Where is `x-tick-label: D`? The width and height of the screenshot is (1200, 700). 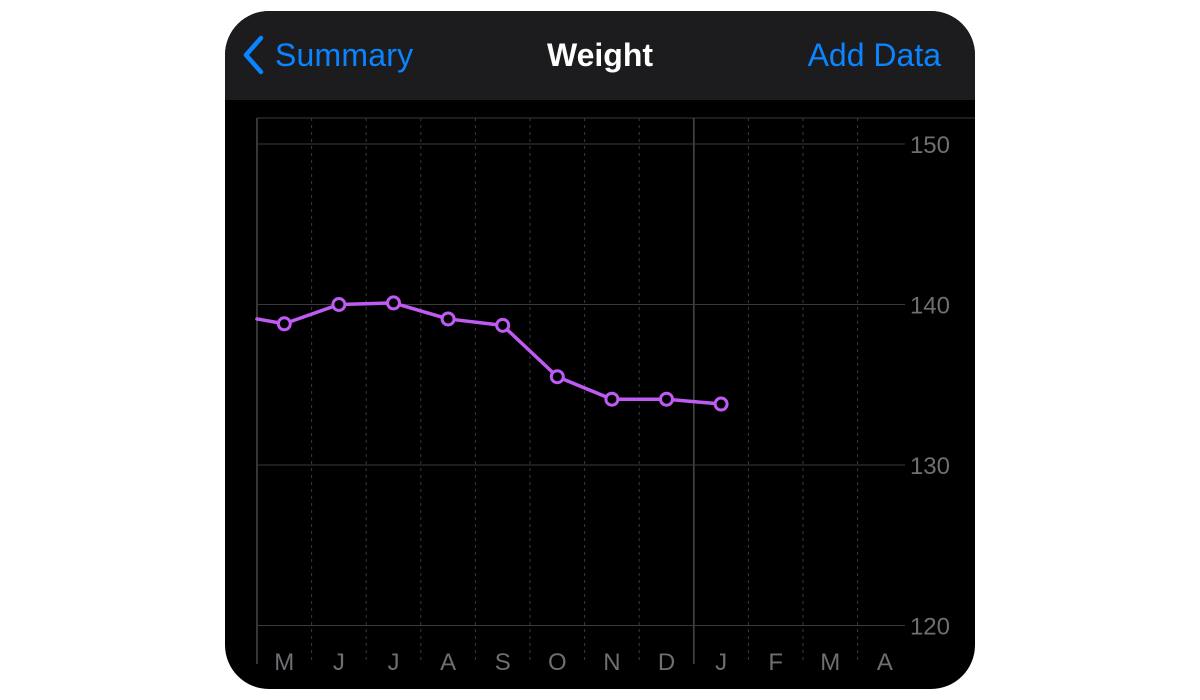
x-tick-label: D is located at coordinates (666, 662).